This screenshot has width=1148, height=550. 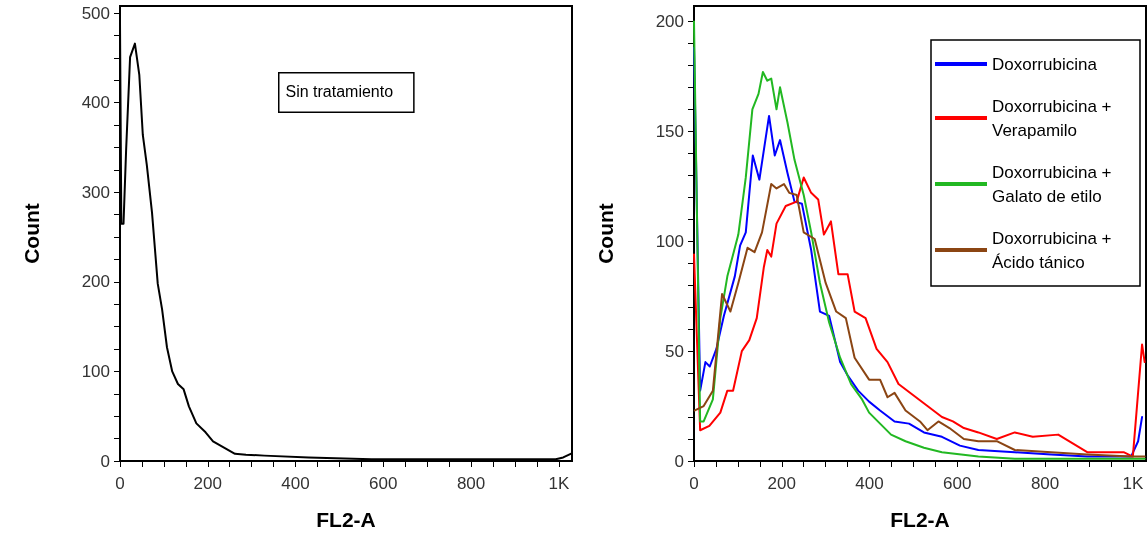 What do you see at coordinates (1045, 64) in the screenshot?
I see `legend-label: Doxorrubicina` at bounding box center [1045, 64].